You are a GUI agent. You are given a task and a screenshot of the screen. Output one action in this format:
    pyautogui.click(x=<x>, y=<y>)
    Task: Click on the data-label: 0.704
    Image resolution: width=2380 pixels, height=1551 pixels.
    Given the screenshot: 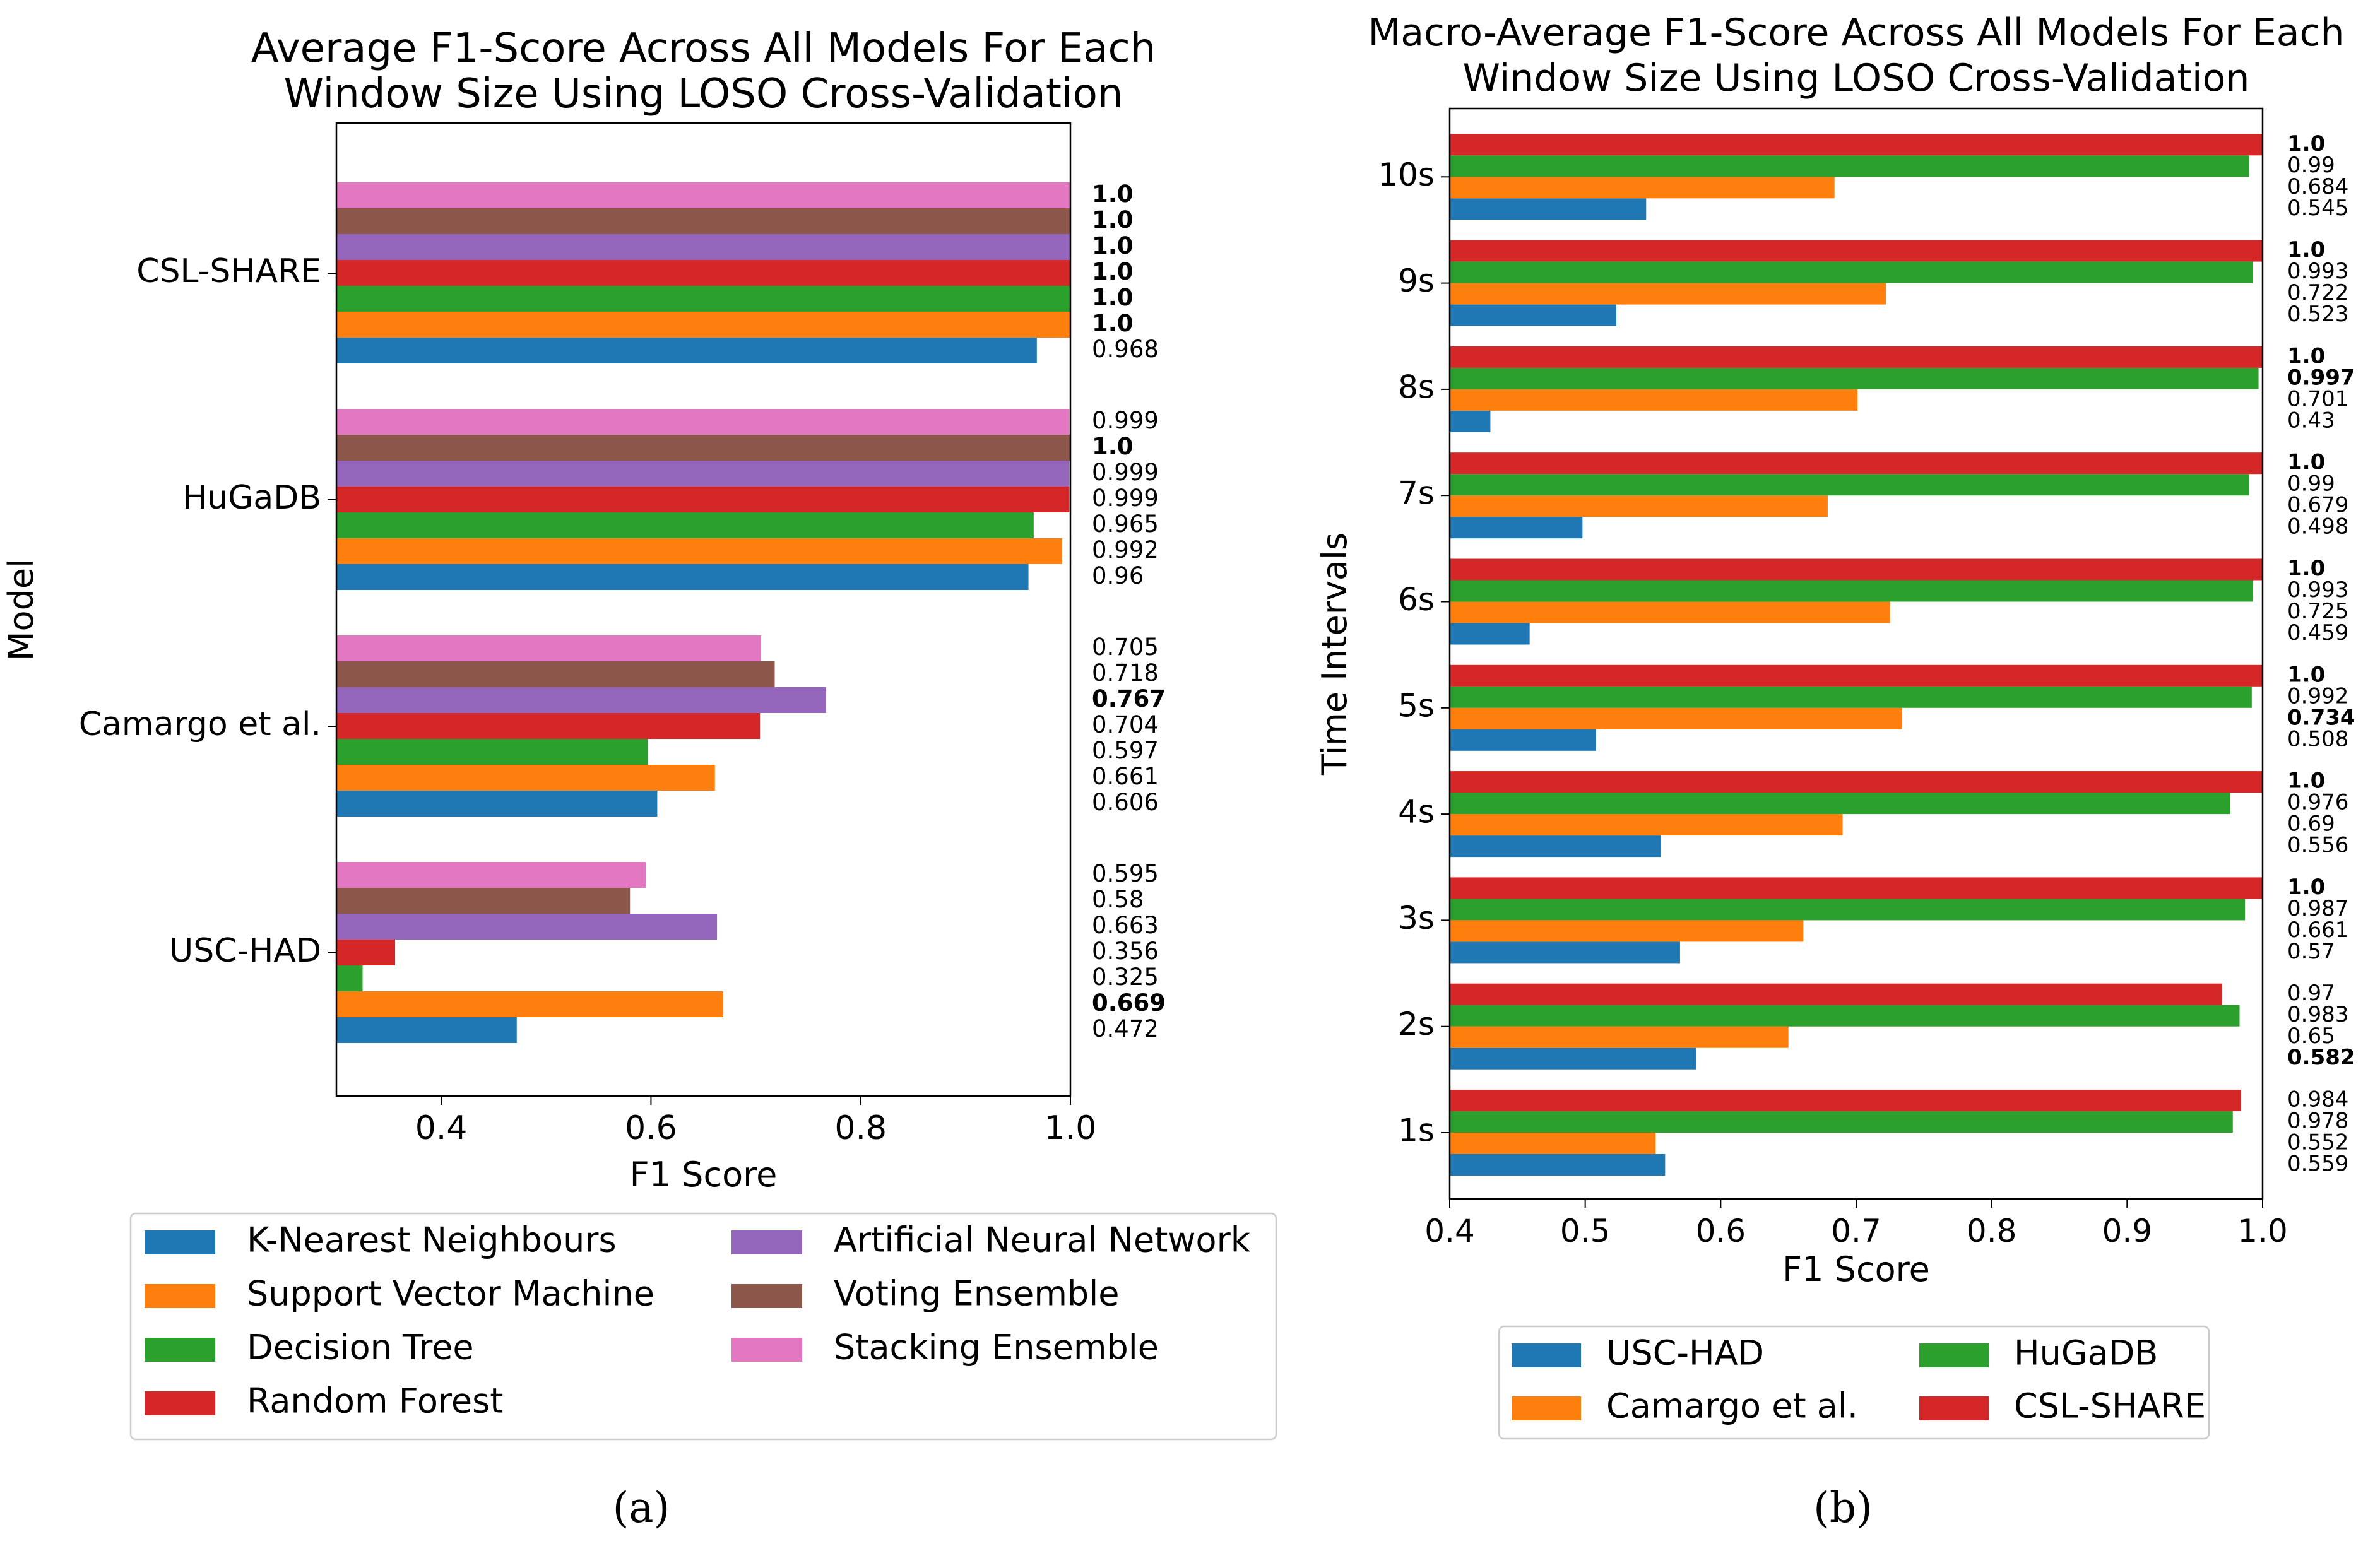 What is the action you would take?
    pyautogui.click(x=1125, y=724)
    